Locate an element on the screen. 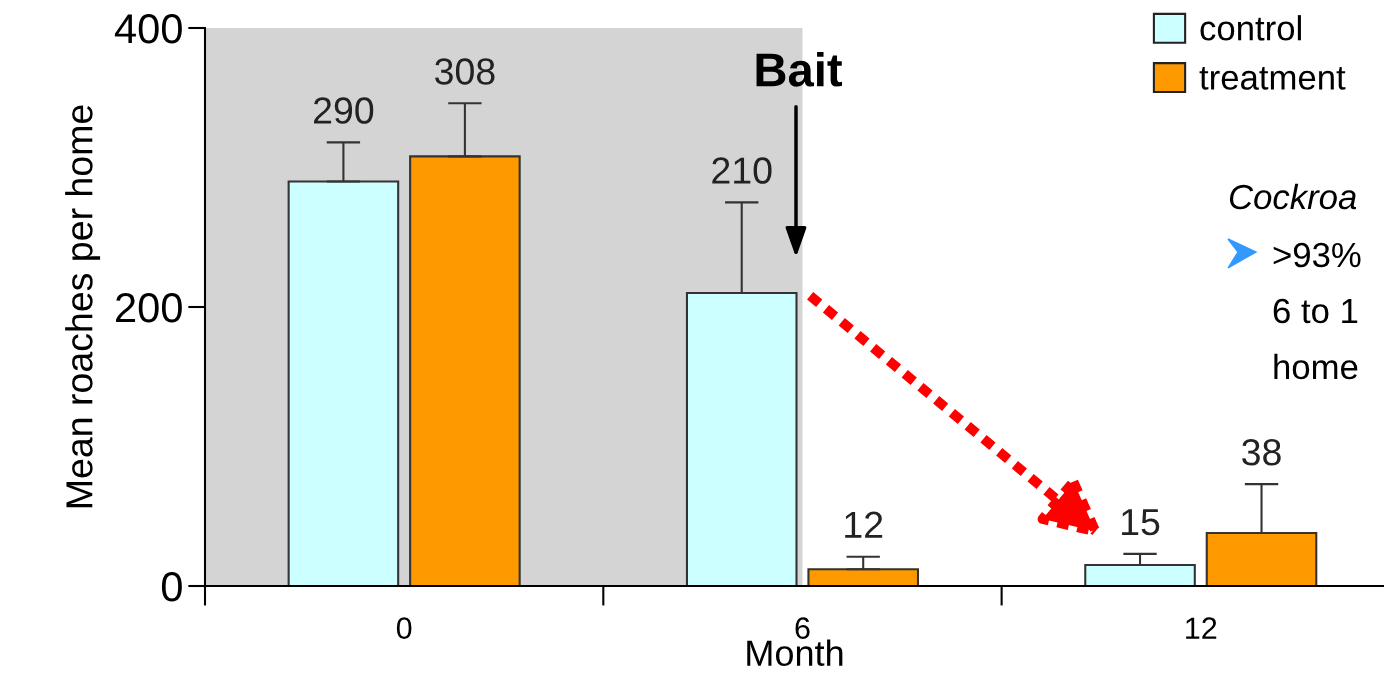  legend-label: treatment is located at coordinates (1272, 78).